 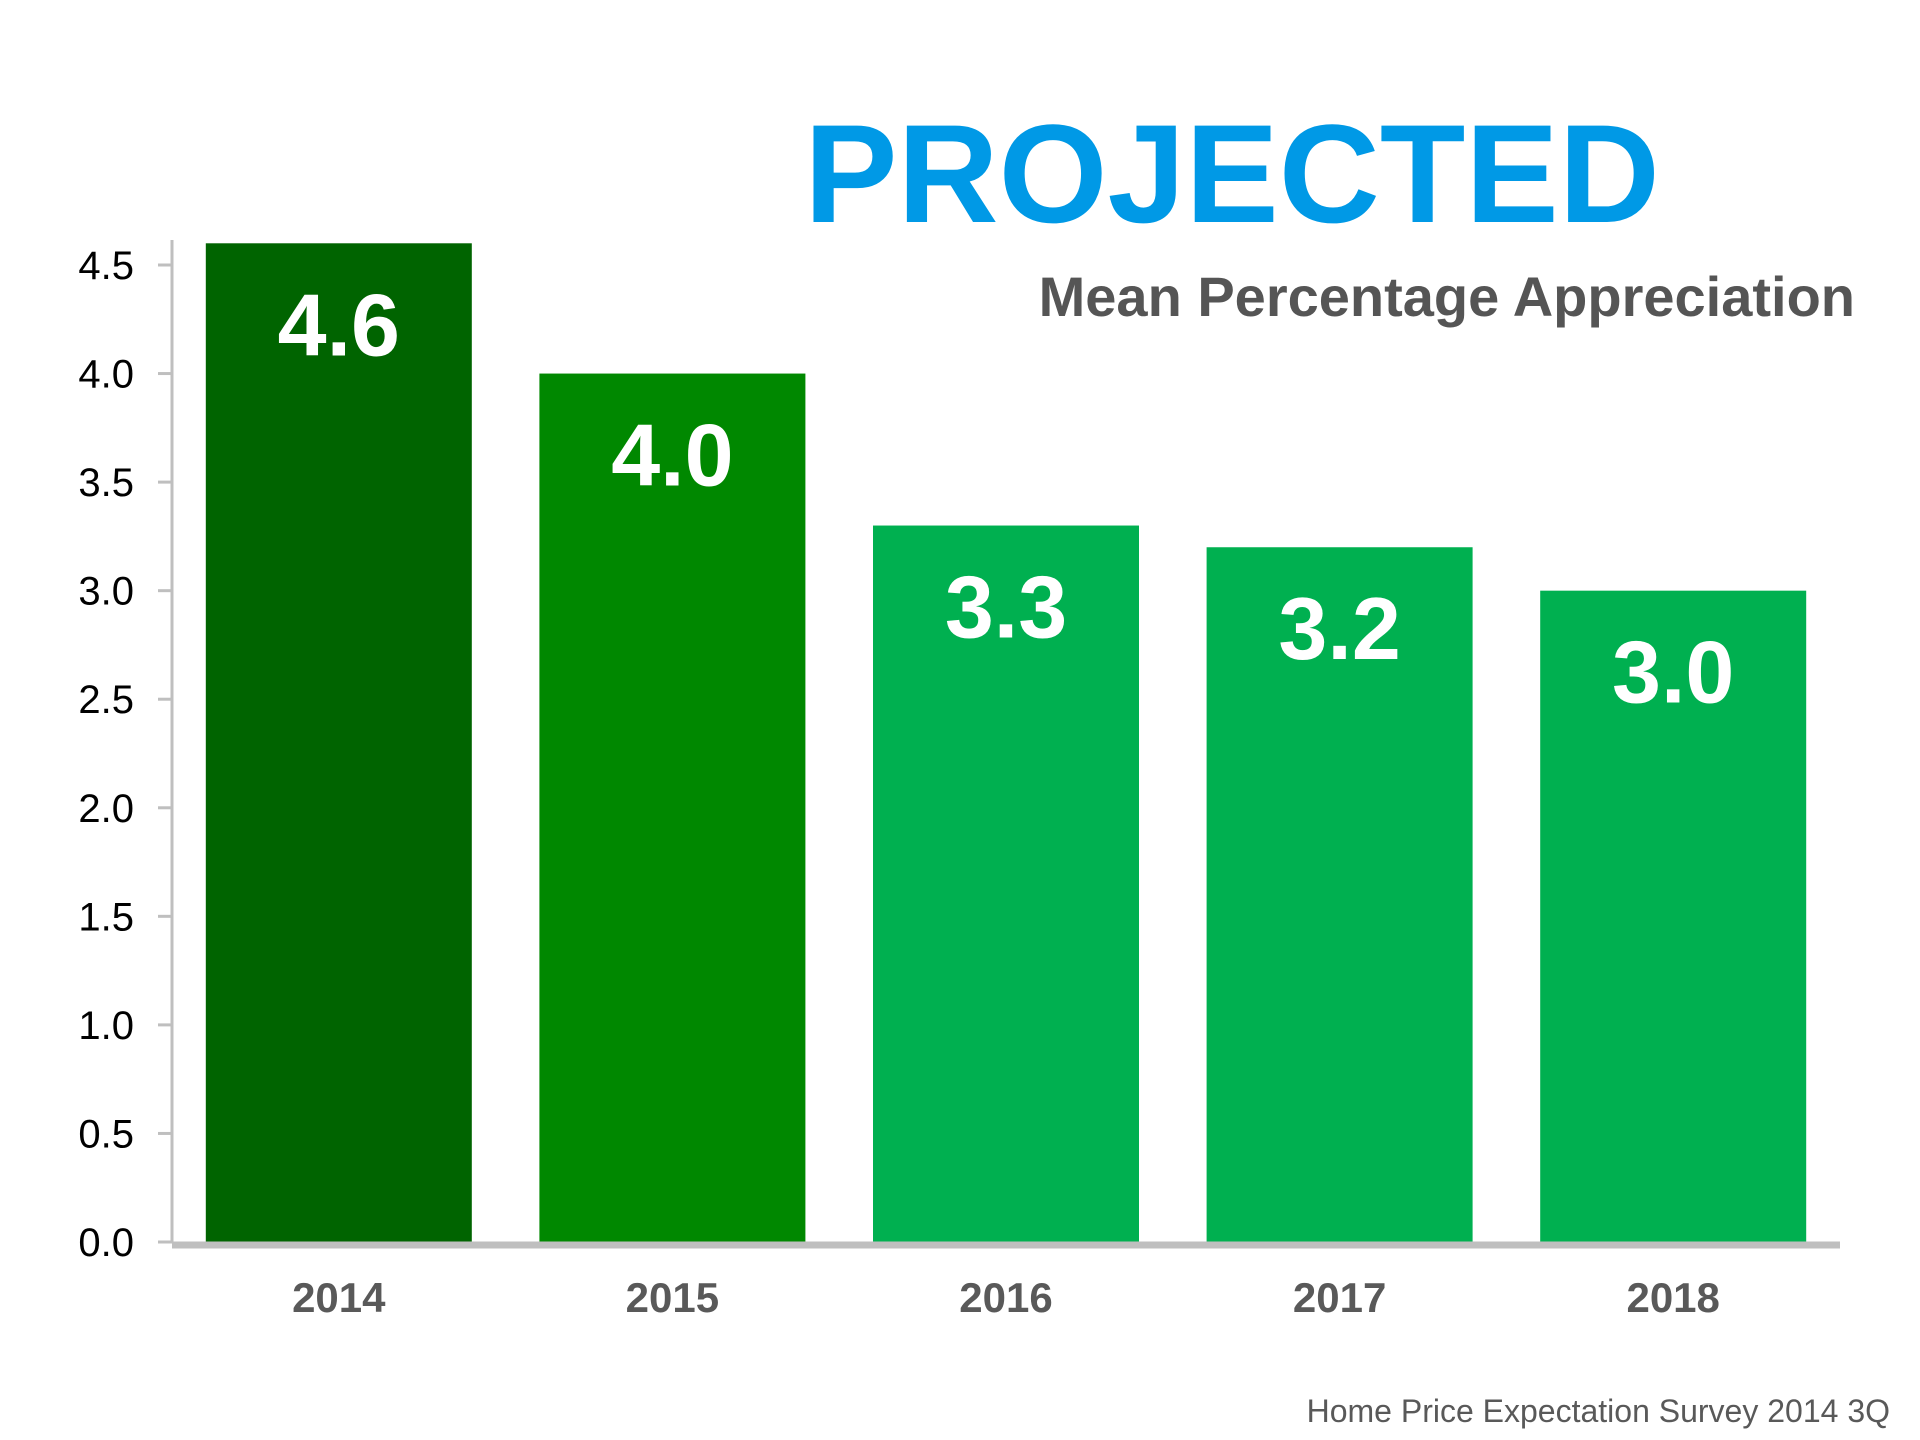 What do you see at coordinates (672, 807) in the screenshot?
I see `bar-2015` at bounding box center [672, 807].